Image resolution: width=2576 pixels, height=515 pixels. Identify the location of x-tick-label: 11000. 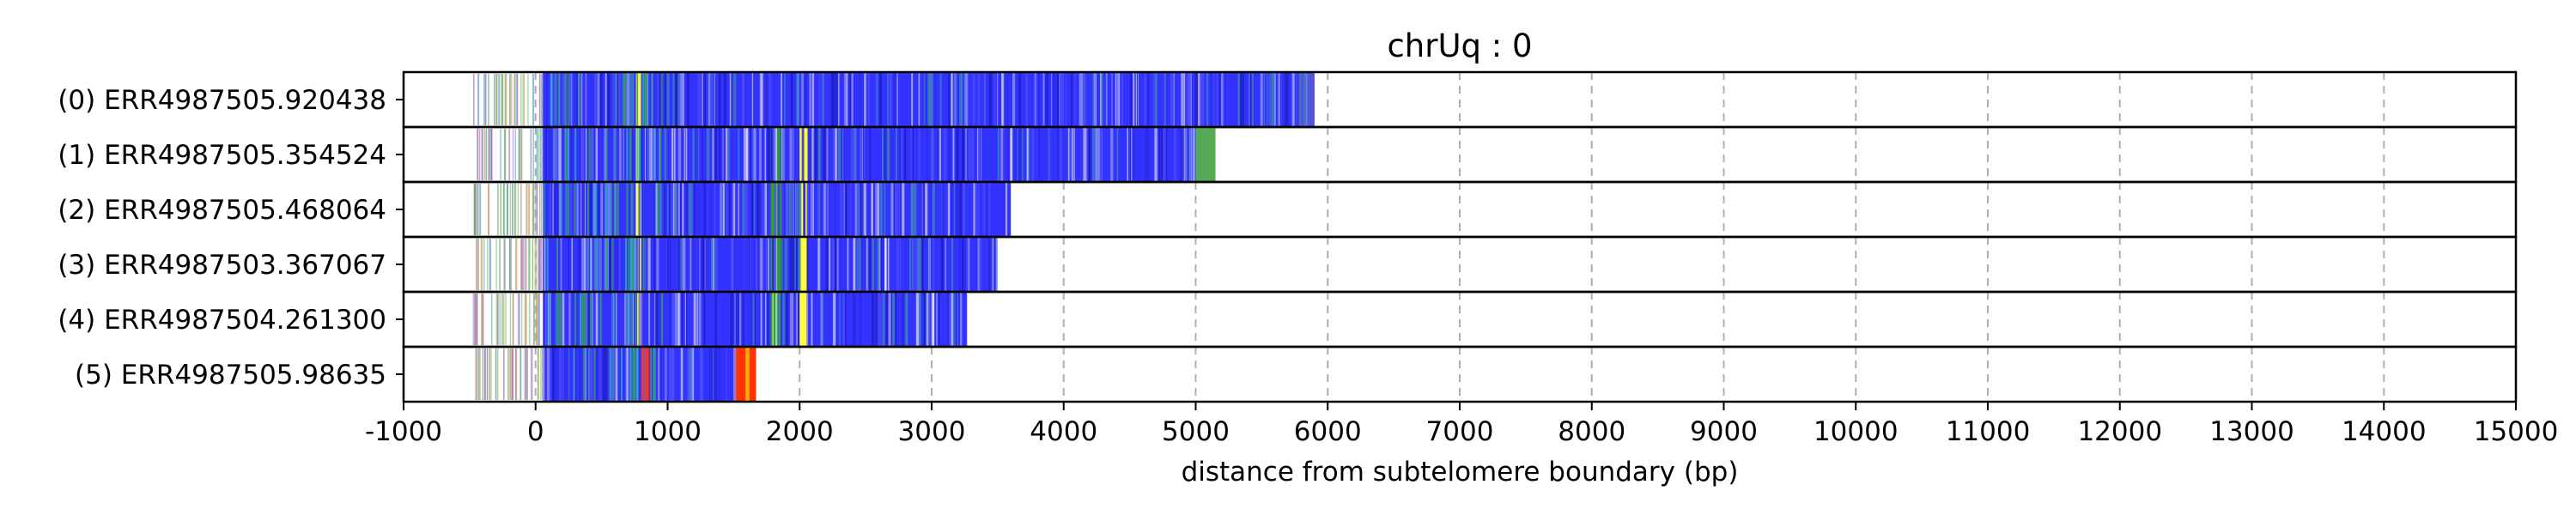
(1989, 431).